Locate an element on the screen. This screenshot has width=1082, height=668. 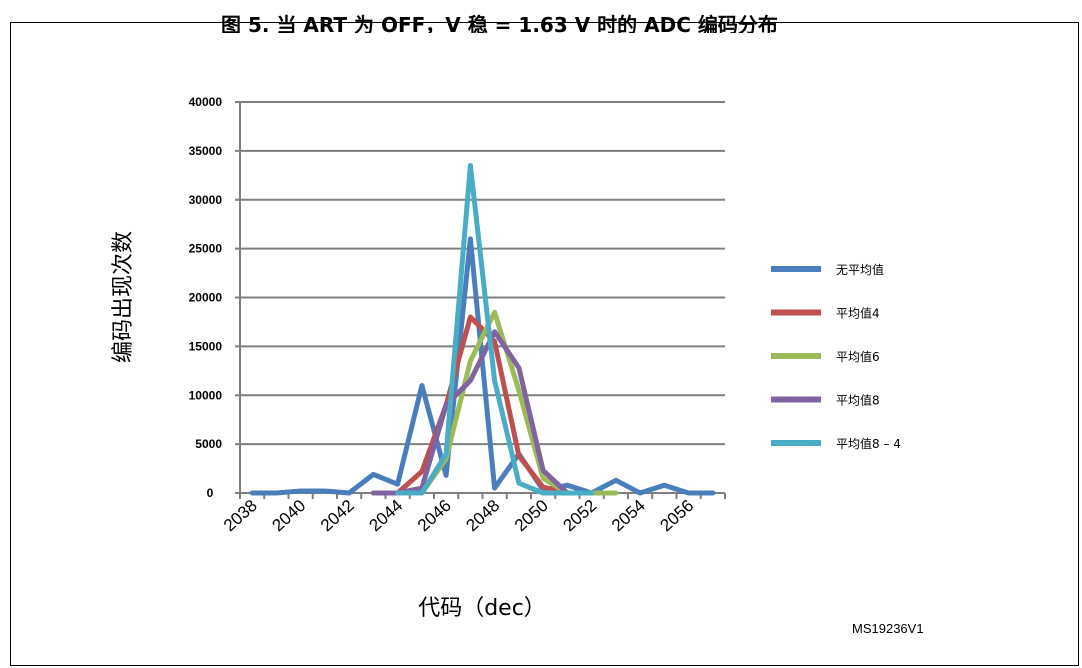
legend-label-1: 无平均值 is located at coordinates (860, 269).